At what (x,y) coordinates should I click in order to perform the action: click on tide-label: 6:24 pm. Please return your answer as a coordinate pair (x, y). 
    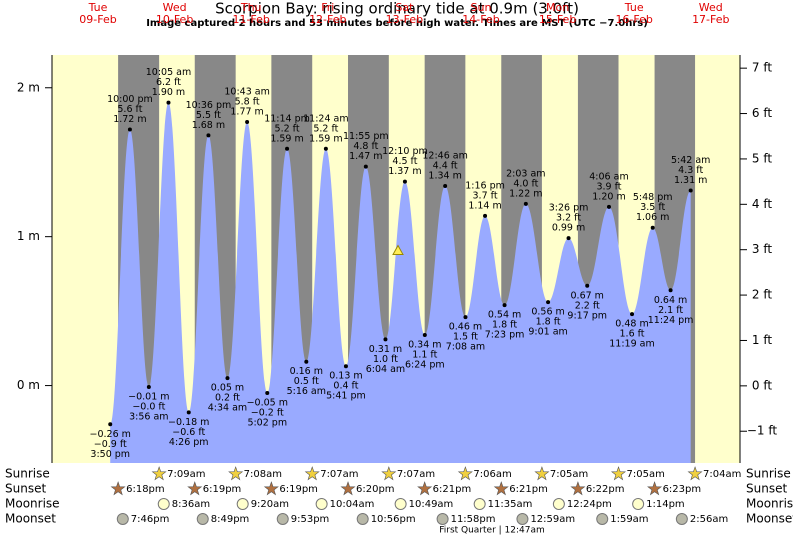
    Looking at the image, I should click on (425, 364).